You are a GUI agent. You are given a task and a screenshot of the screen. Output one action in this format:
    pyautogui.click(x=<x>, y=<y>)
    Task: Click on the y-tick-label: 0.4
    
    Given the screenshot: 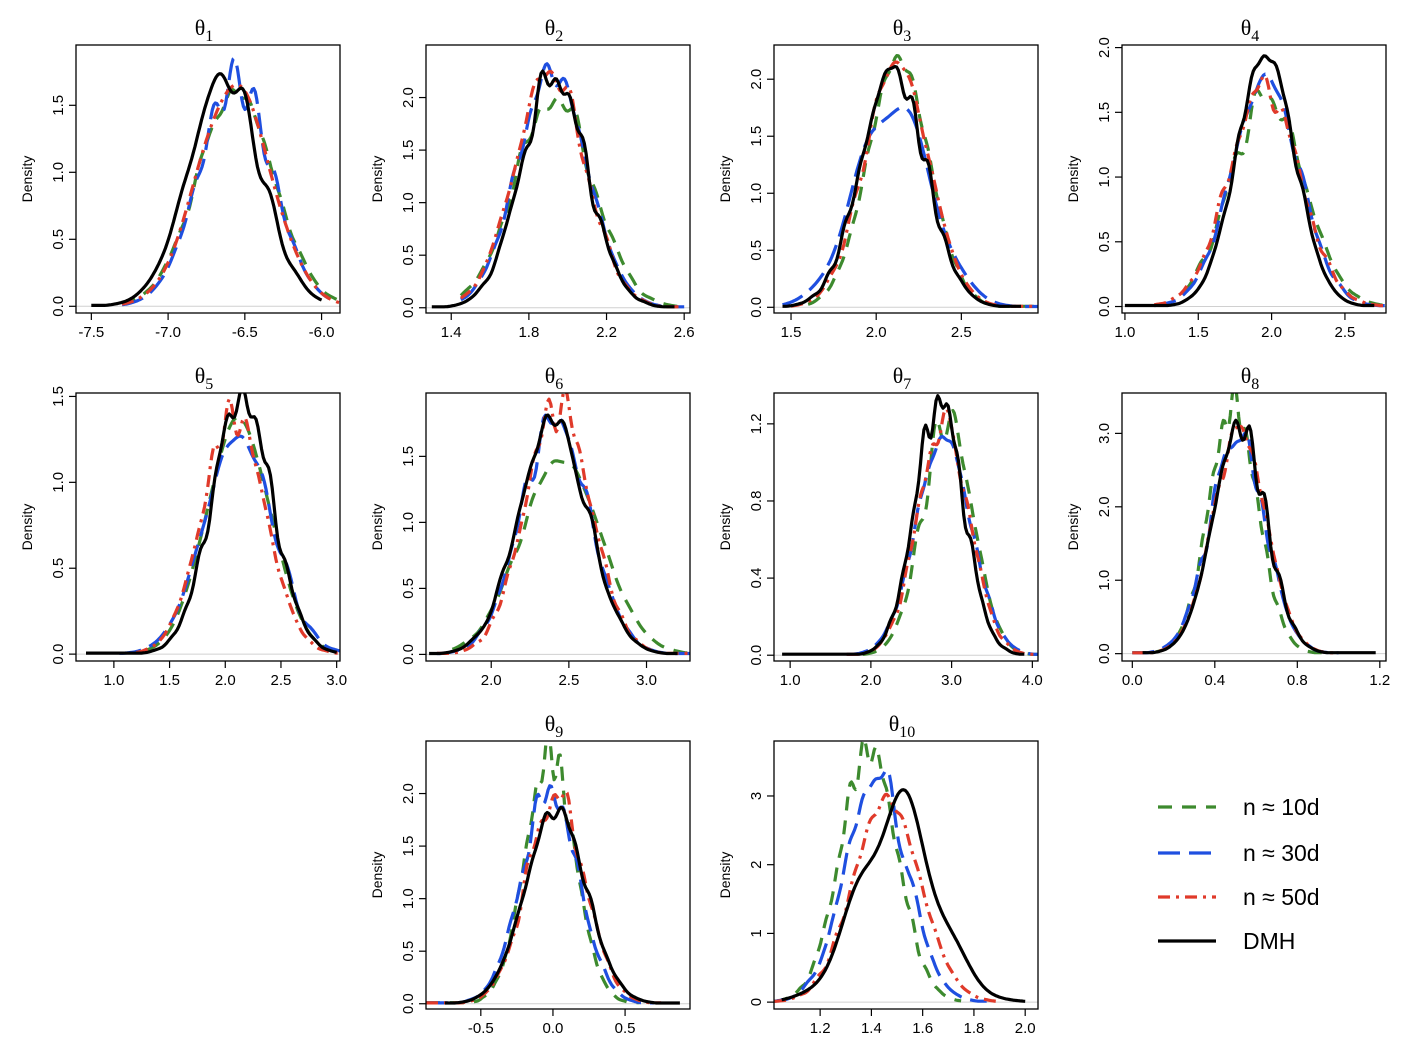 What is the action you would take?
    pyautogui.click(x=756, y=578)
    